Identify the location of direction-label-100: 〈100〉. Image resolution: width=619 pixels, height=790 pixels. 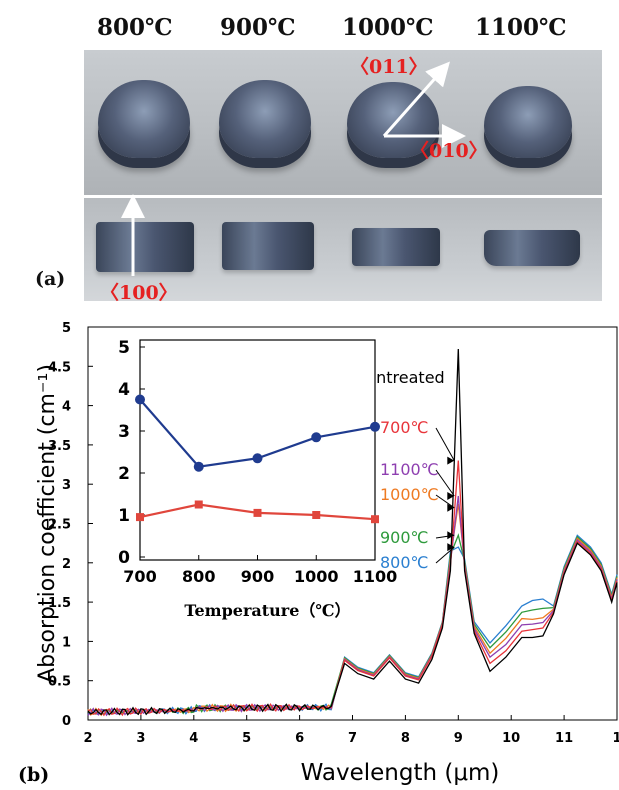
(139, 293).